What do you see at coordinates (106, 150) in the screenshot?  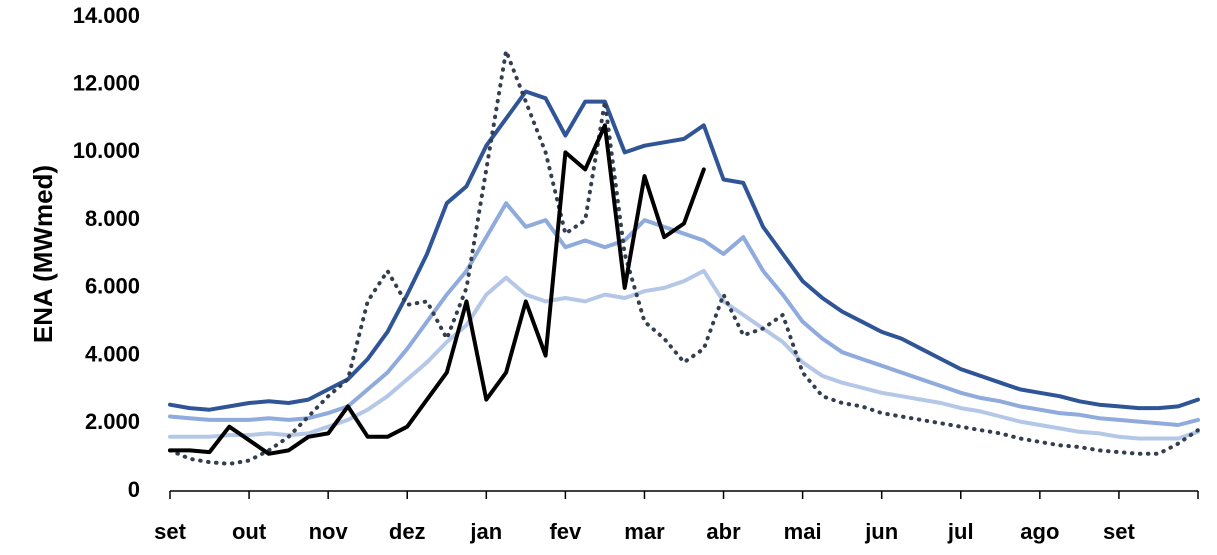 I see `y-tick-label: 10.000` at bounding box center [106, 150].